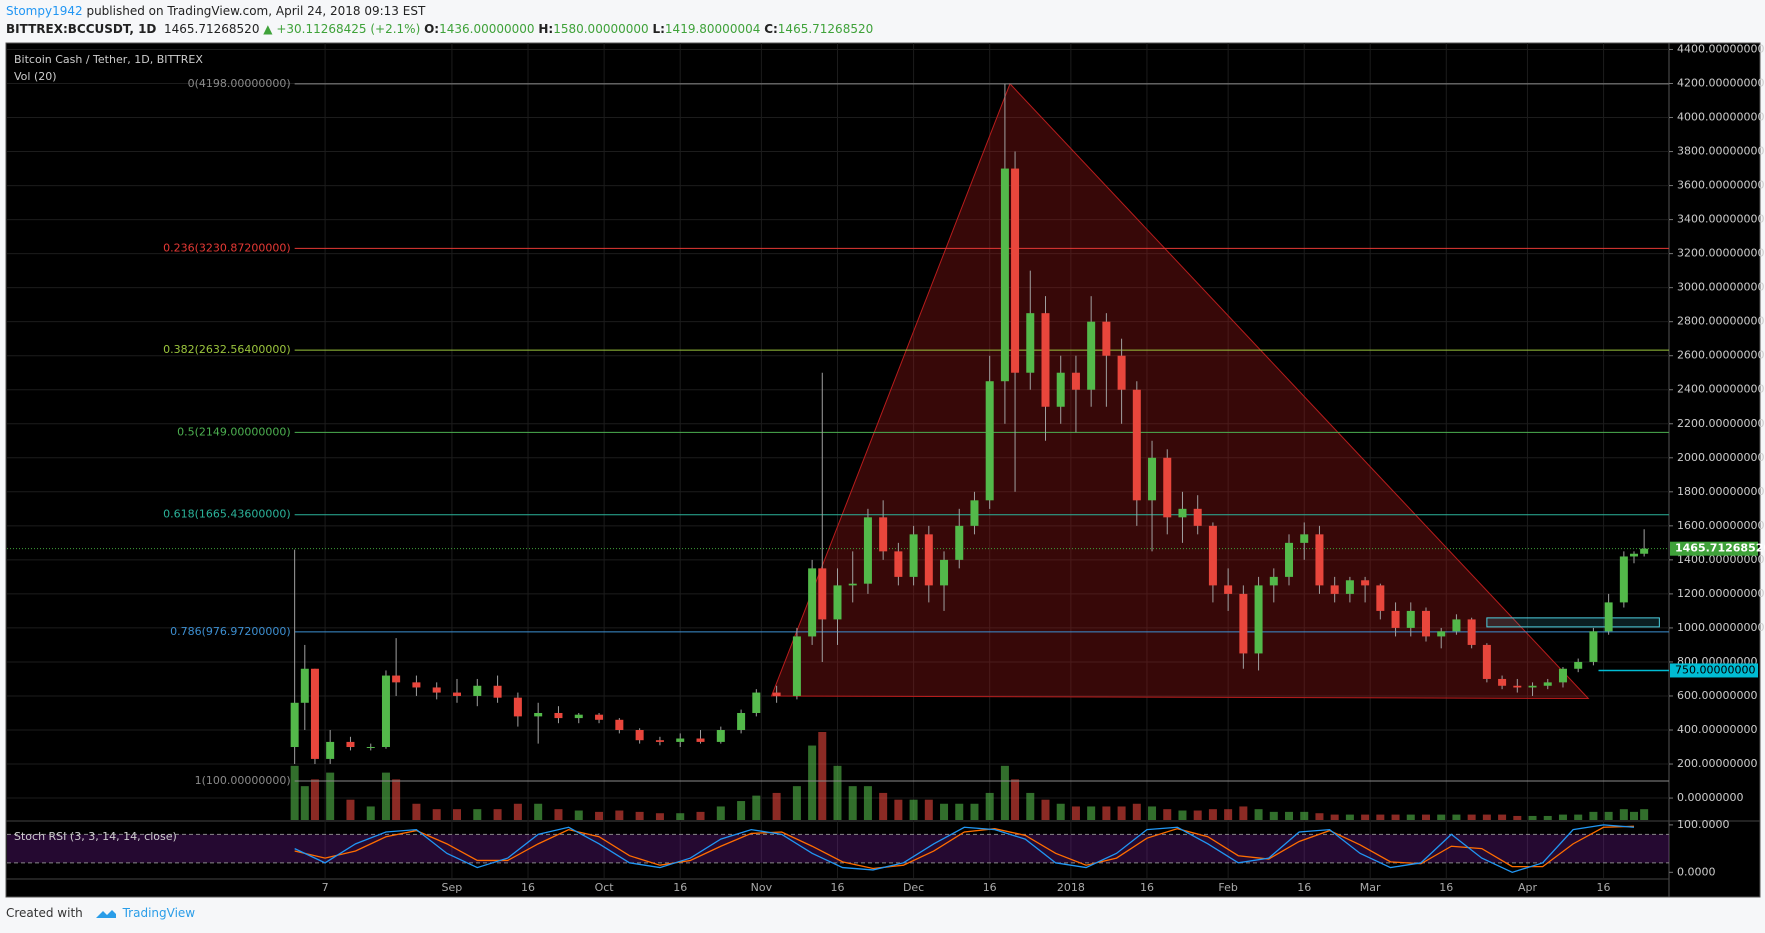  Describe the element at coordinates (487, 29) in the screenshot. I see `open: 1436.00000000` at that location.